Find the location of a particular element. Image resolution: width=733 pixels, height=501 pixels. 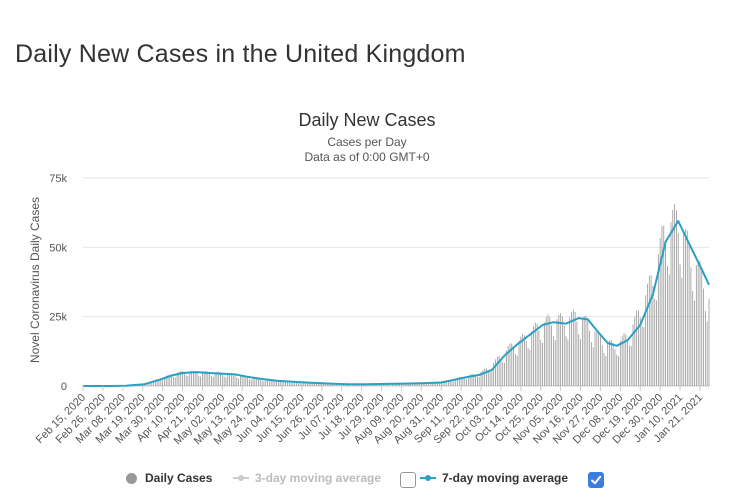

three-day-average-checkbox is located at coordinates (408, 480).